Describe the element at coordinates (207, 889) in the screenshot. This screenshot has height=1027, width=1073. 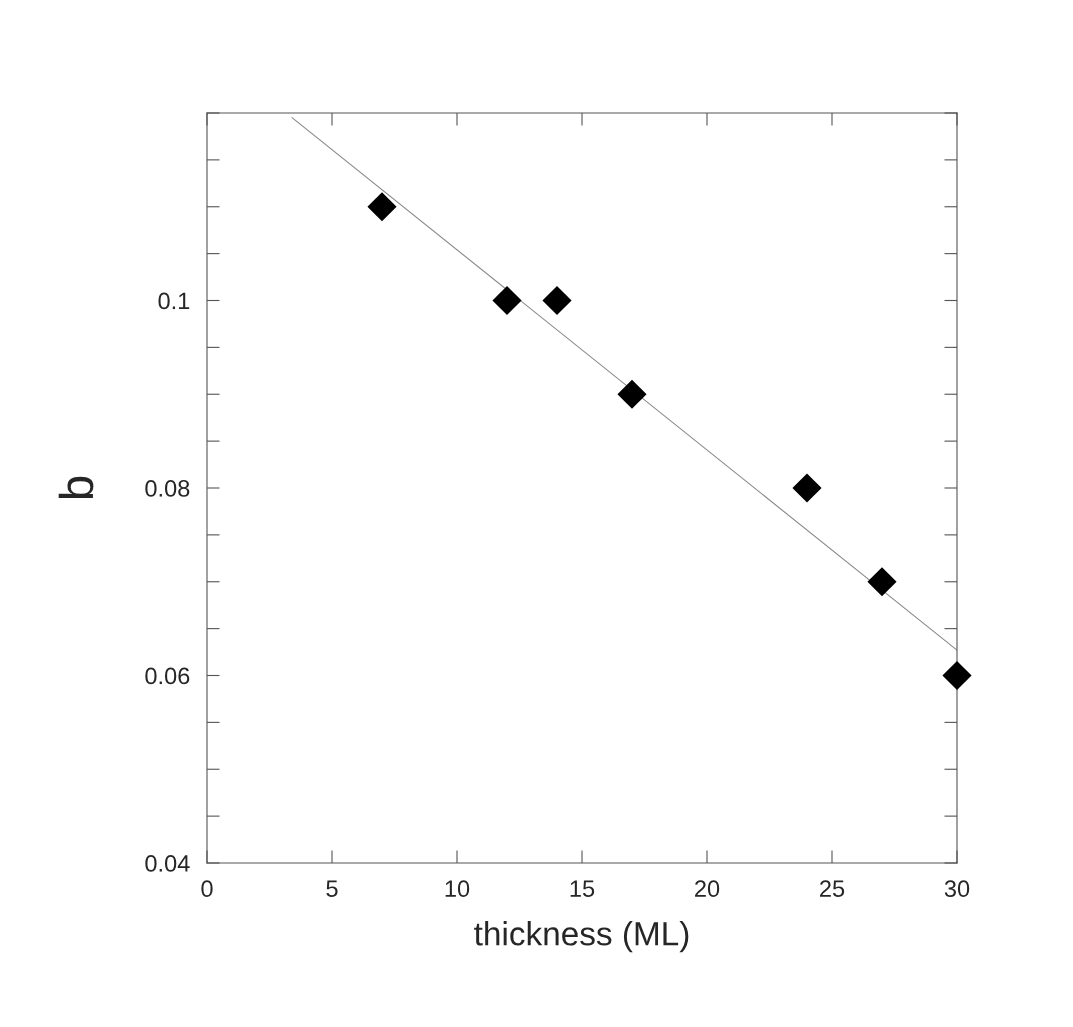
I see `x-tick-label: 0` at that location.